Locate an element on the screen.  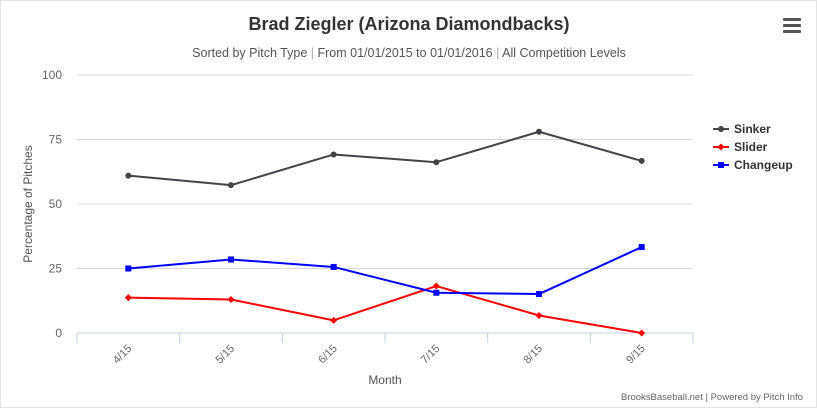
y-axis-title: Percentage of Pitches is located at coordinates (28, 203).